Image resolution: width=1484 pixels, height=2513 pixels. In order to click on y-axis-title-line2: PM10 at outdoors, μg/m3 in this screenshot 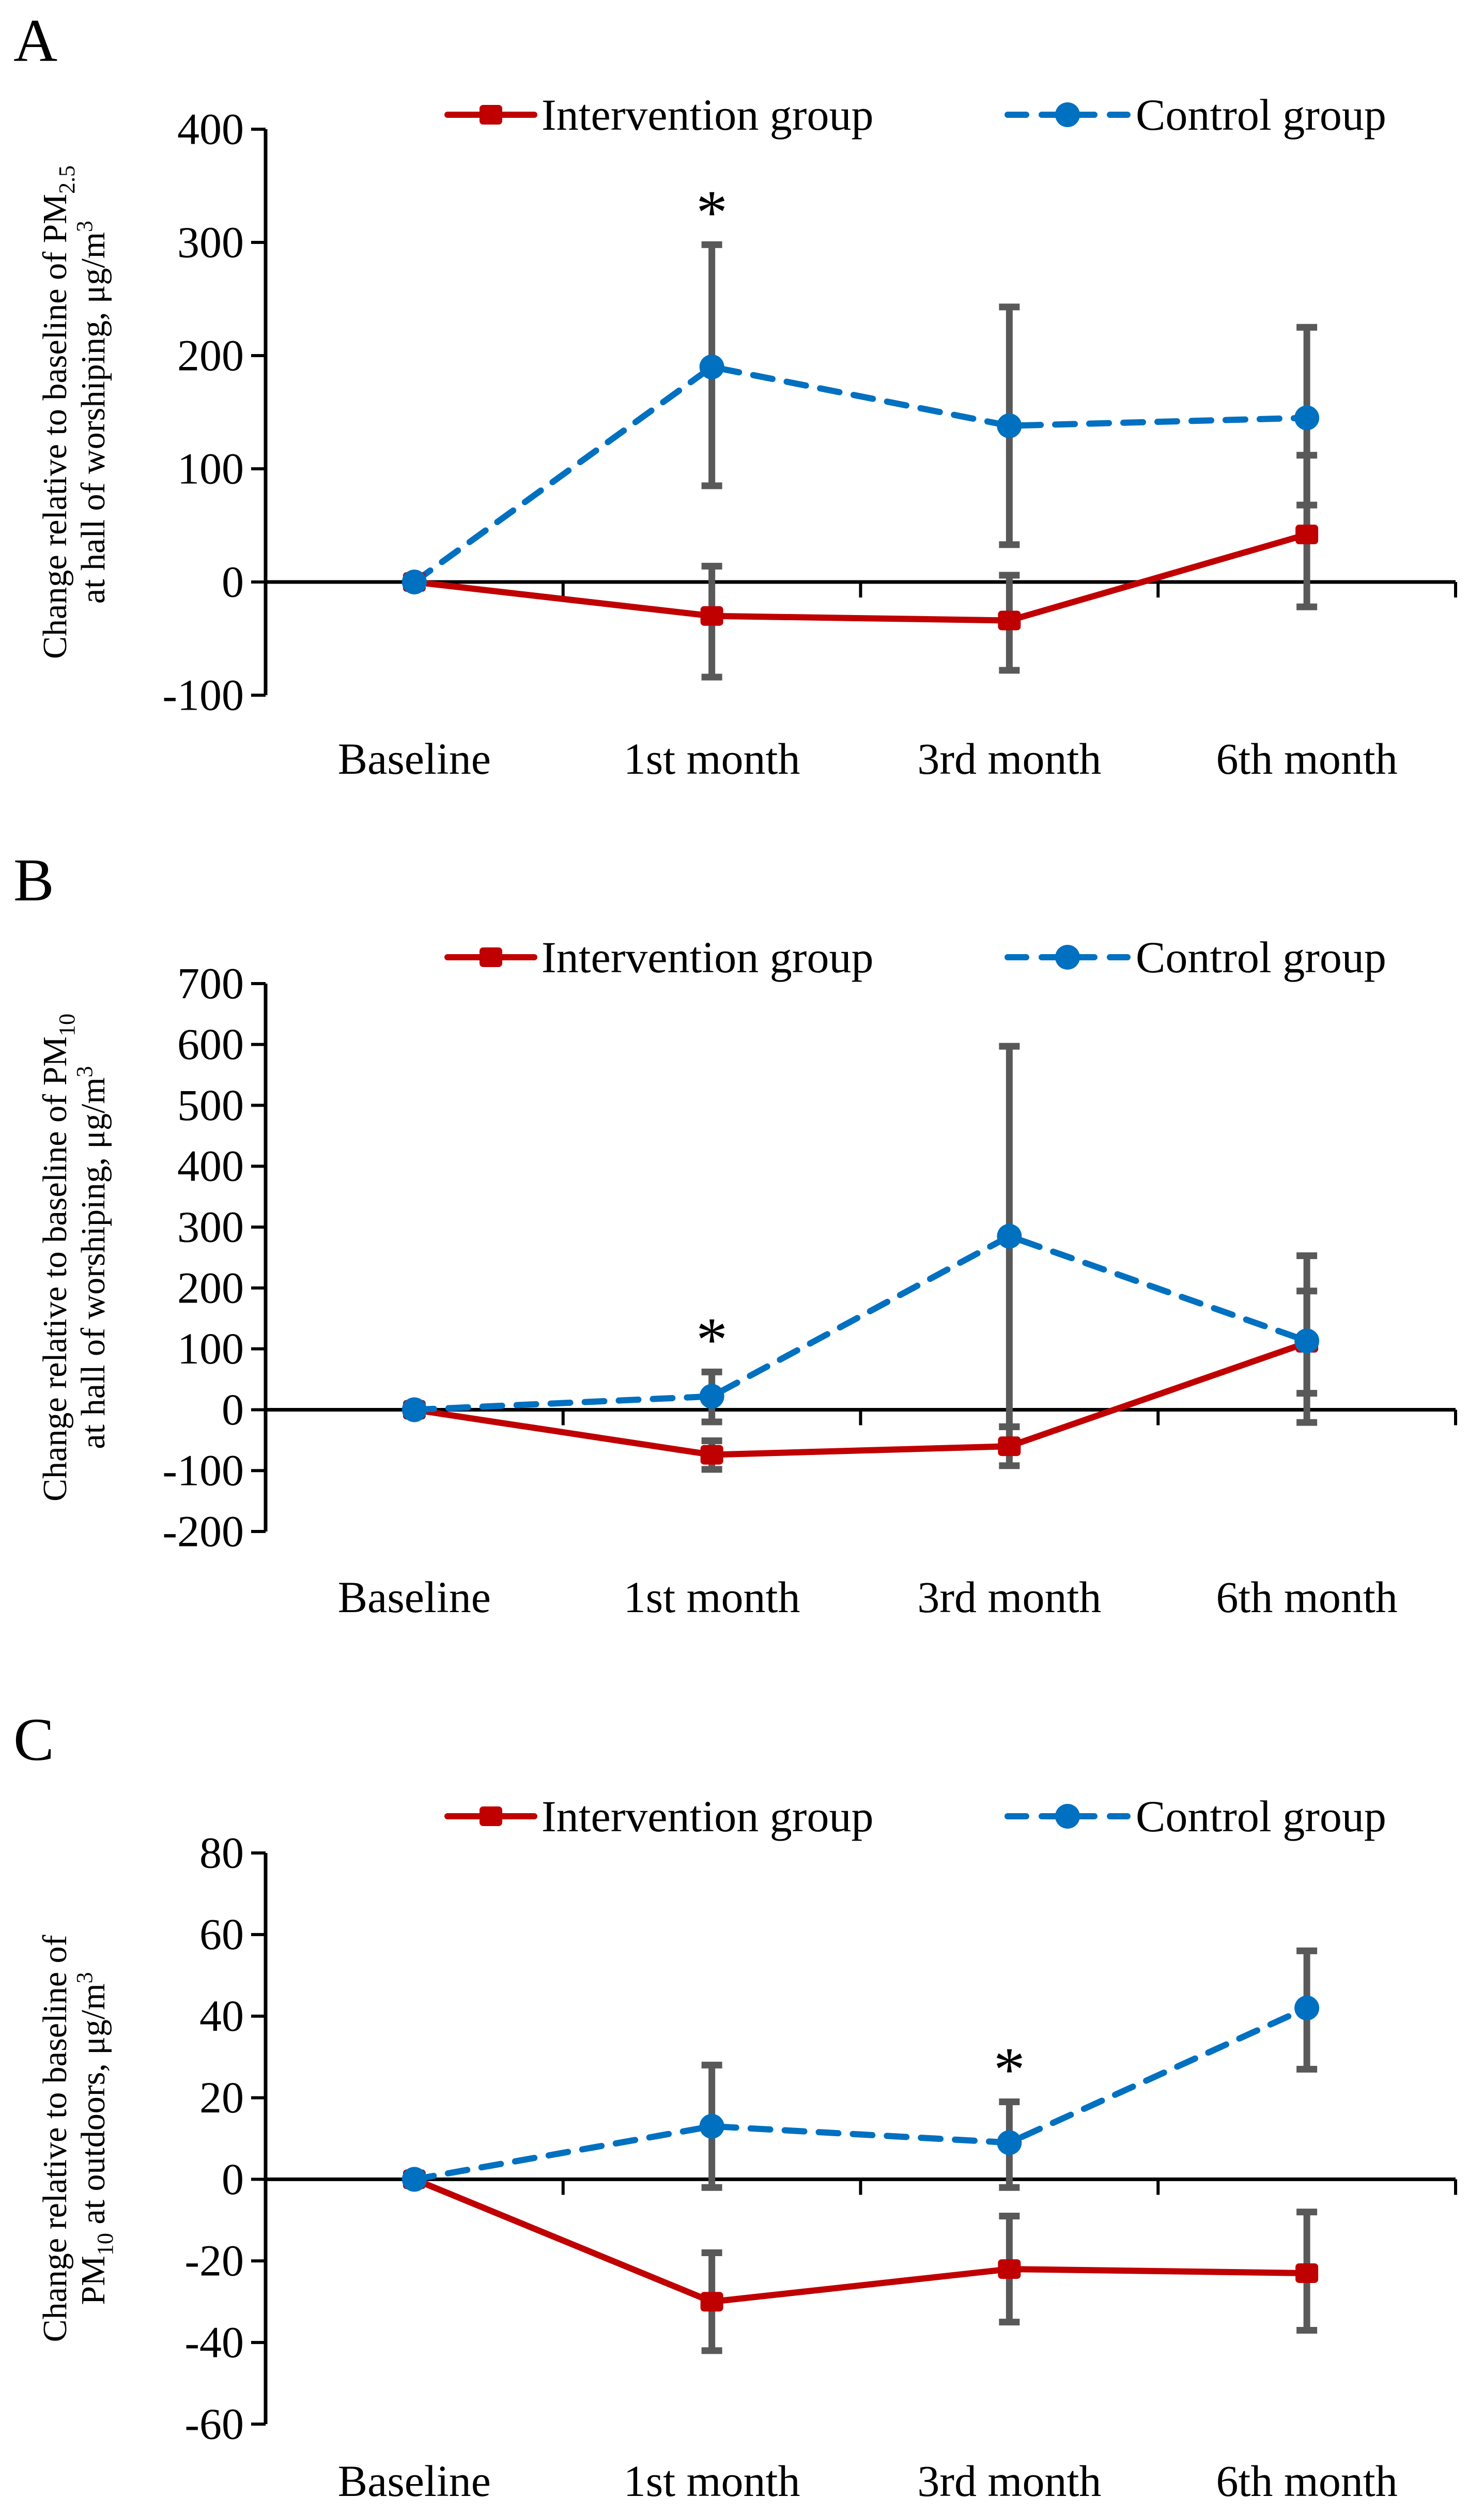, I will do `click(95, 2138)`.